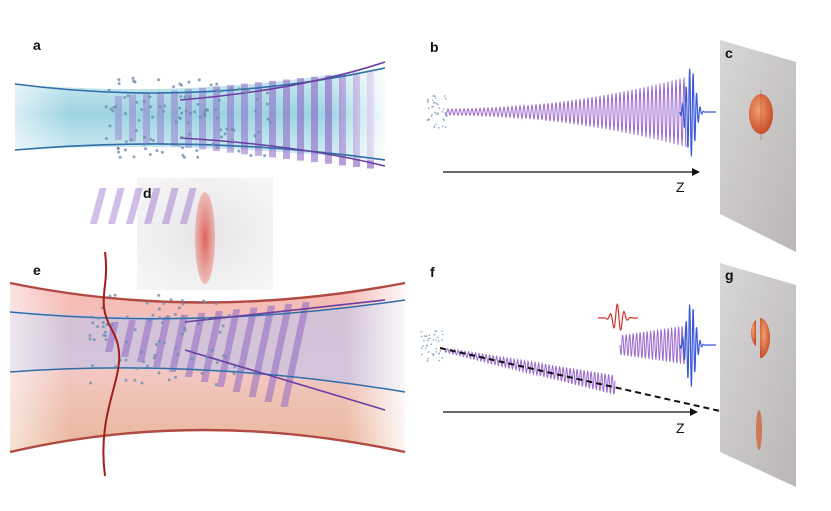 This screenshot has width=831, height=511. I want to click on detector-screen, so click(758, 146).